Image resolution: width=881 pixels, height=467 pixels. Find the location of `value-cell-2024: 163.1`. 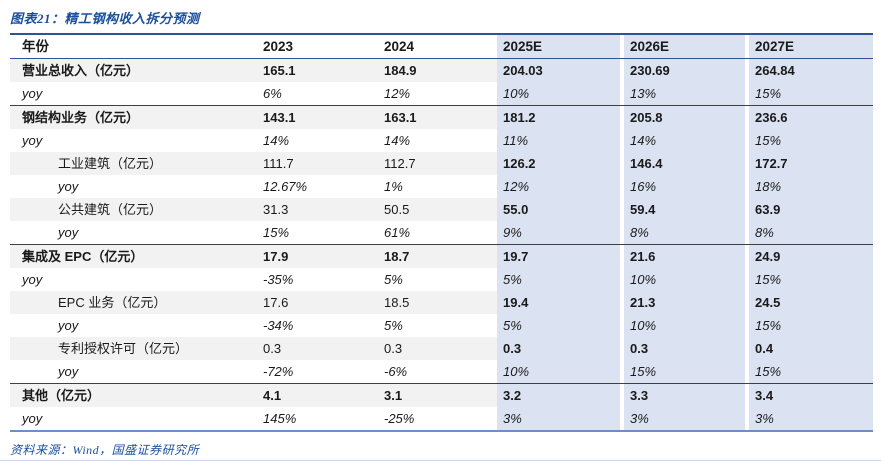

value-cell-2024: 163.1 is located at coordinates (440, 117).